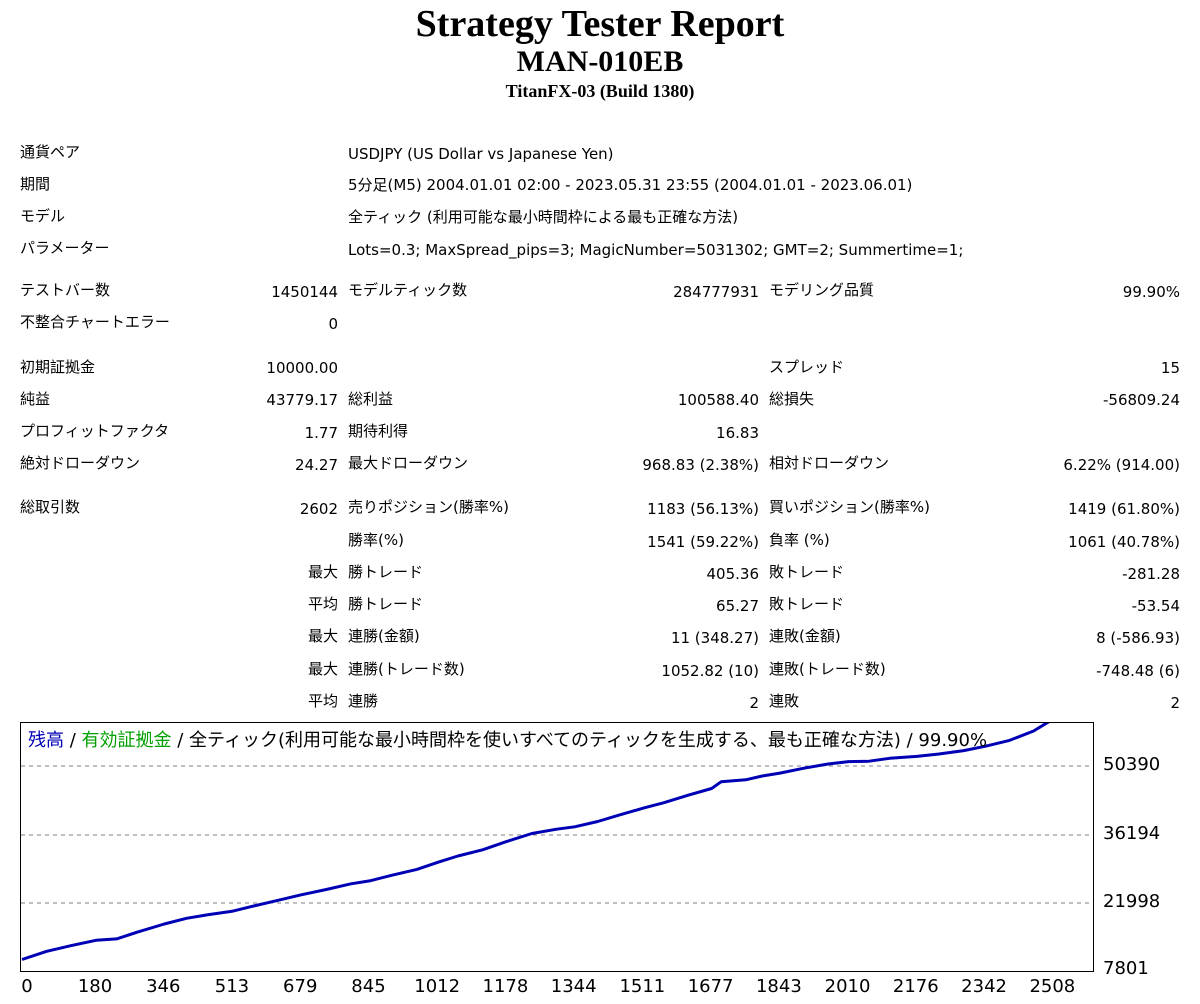  I want to click on quality-label: モデリング品質, so click(822, 290).